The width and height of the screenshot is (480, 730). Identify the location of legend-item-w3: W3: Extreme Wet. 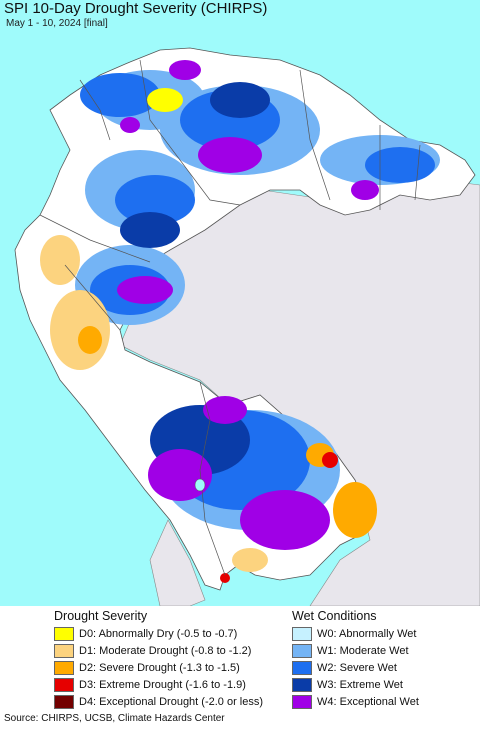
(355, 684).